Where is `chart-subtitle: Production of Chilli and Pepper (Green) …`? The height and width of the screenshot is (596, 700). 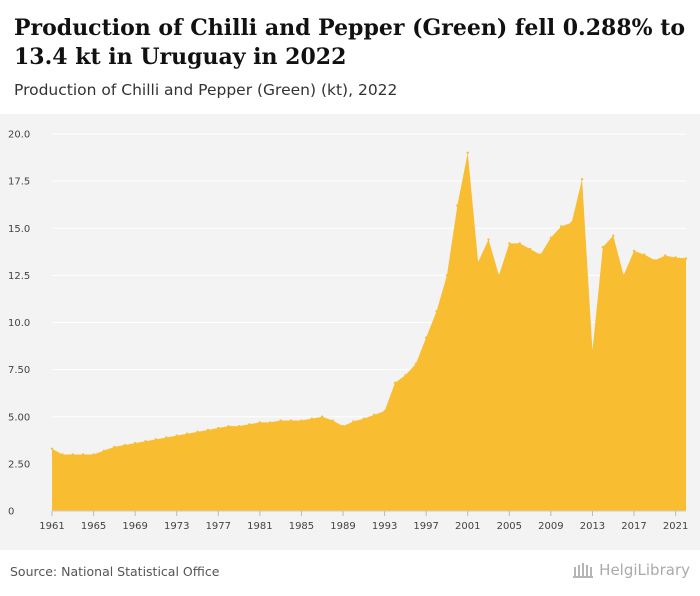 chart-subtitle: Production of Chilli and Pepper (Green) … is located at coordinates (206, 90).